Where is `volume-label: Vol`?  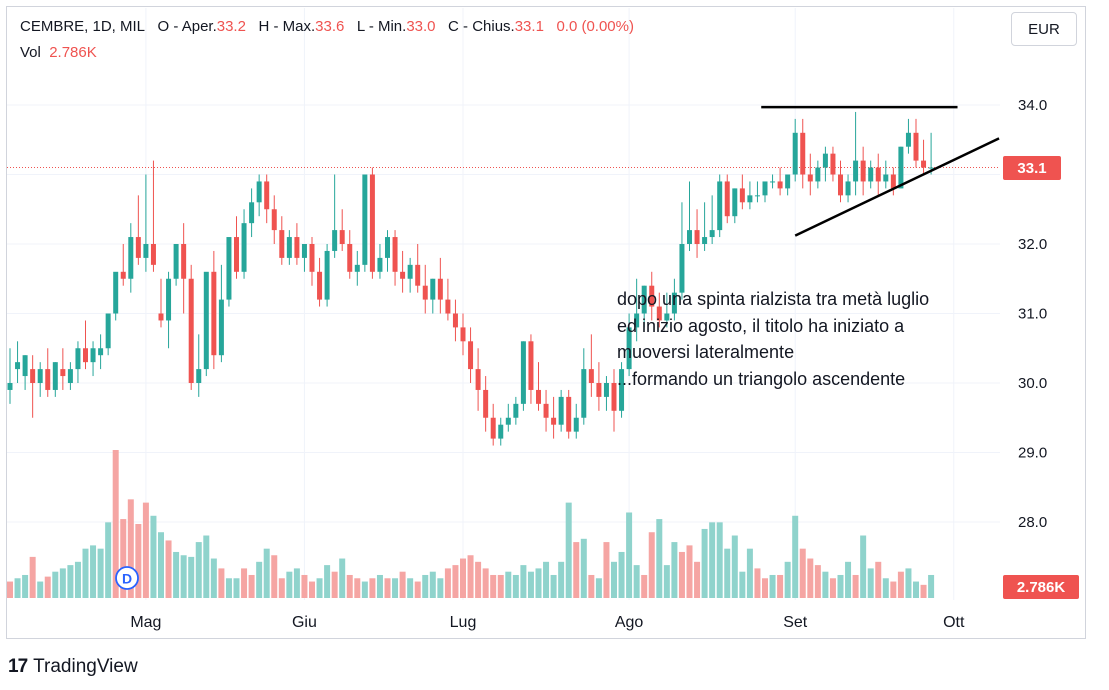 volume-label: Vol is located at coordinates (30, 52).